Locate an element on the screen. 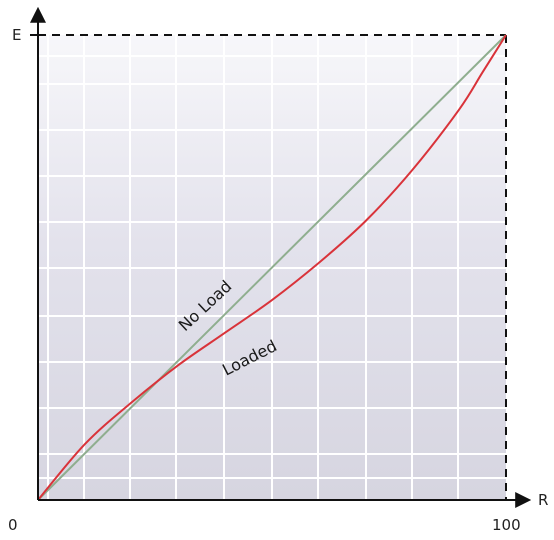  x-tick-label-0: 0 is located at coordinates (13, 525).